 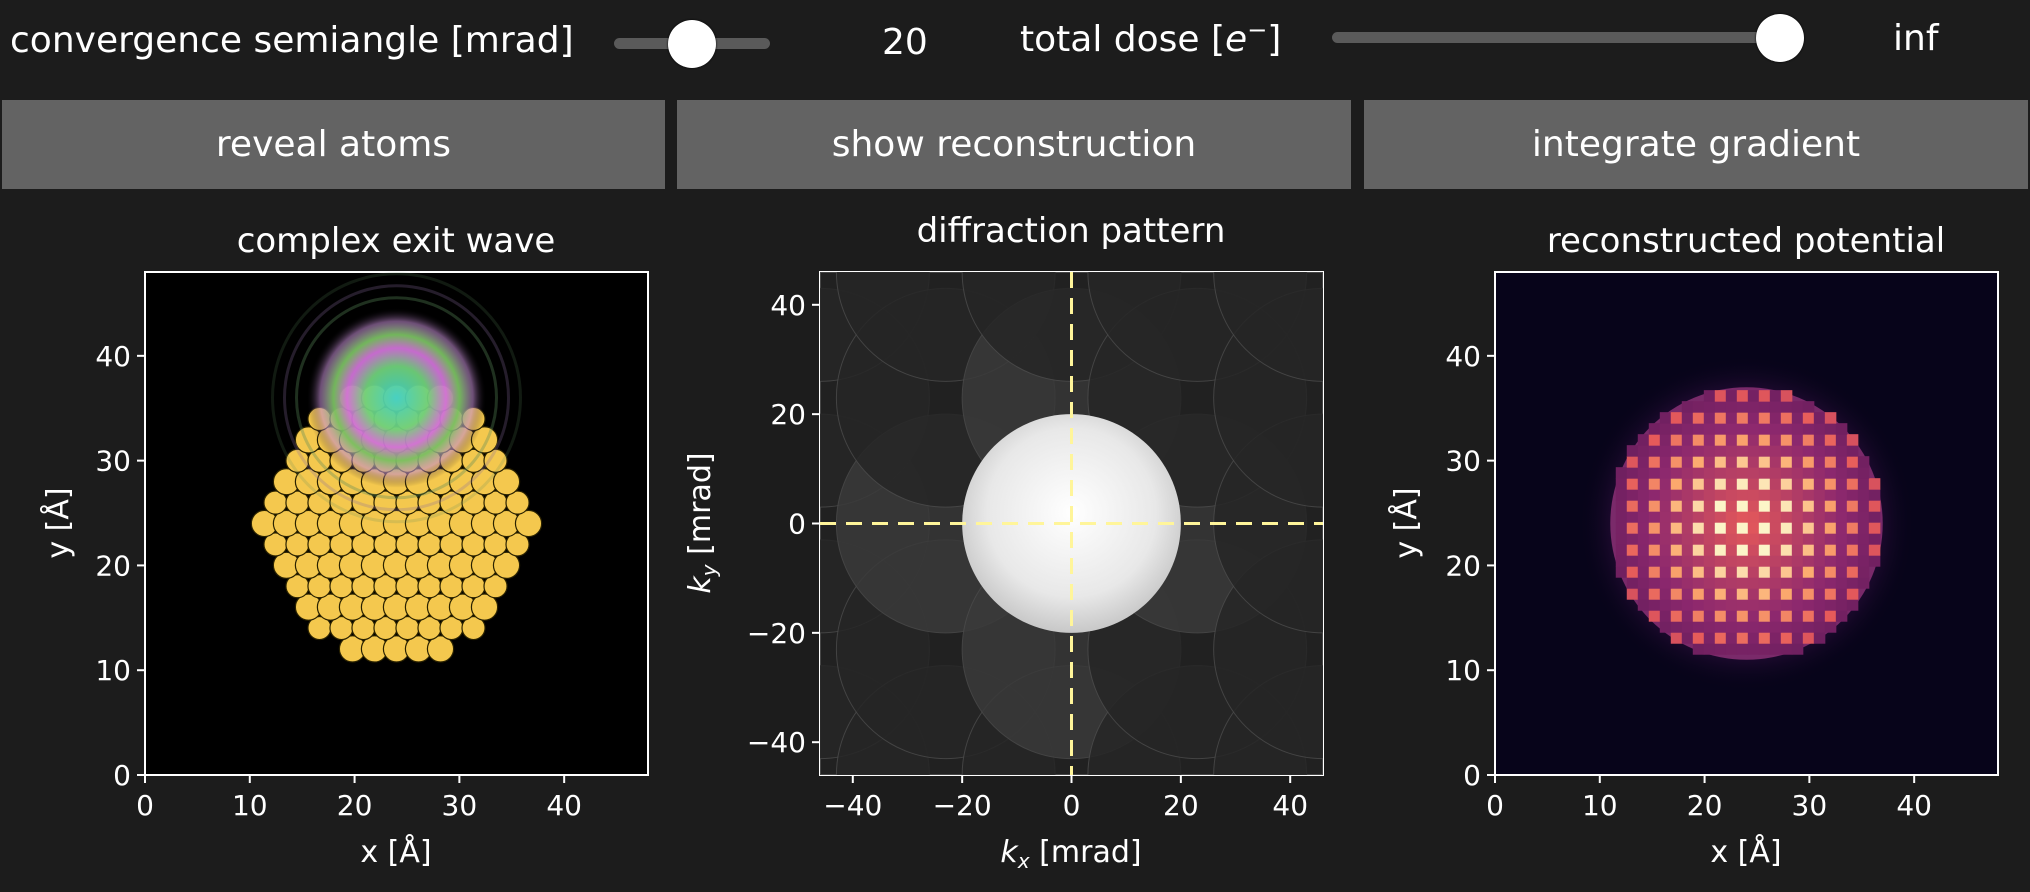 I want to click on probe-ring, so click(x=396, y=398).